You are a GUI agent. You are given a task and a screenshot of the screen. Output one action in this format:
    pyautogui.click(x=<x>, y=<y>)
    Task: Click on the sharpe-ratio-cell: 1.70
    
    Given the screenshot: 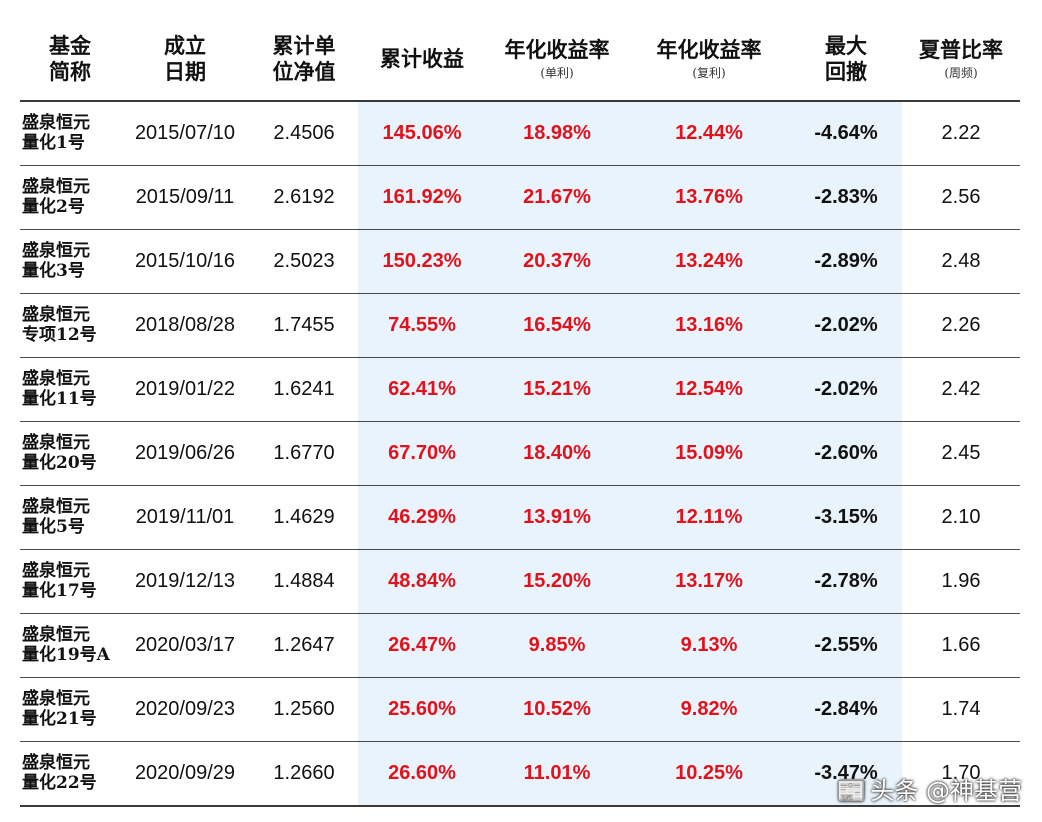 What is the action you would take?
    pyautogui.click(x=961, y=774)
    